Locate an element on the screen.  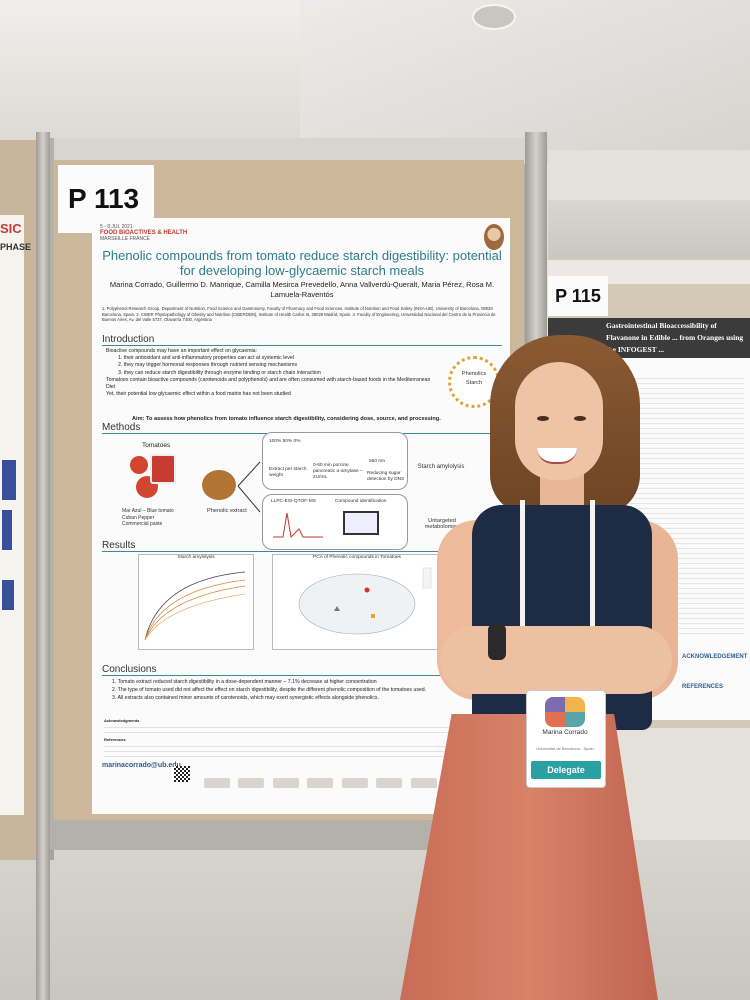
author-photo is located at coordinates (494, 237).